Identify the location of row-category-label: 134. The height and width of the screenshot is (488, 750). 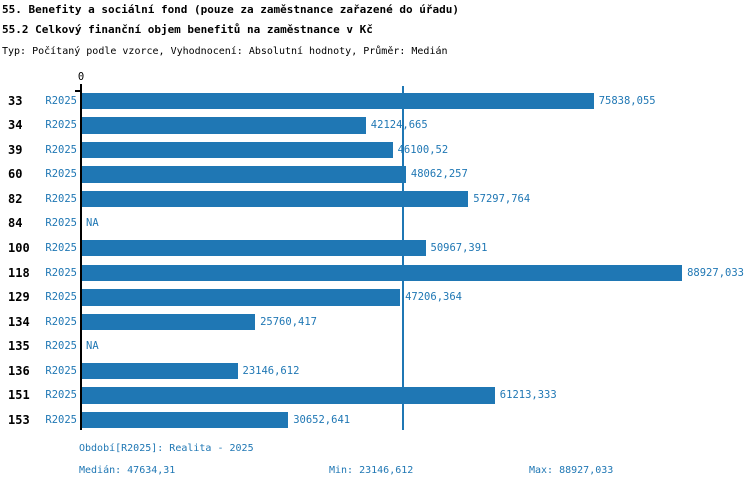
(19, 321).